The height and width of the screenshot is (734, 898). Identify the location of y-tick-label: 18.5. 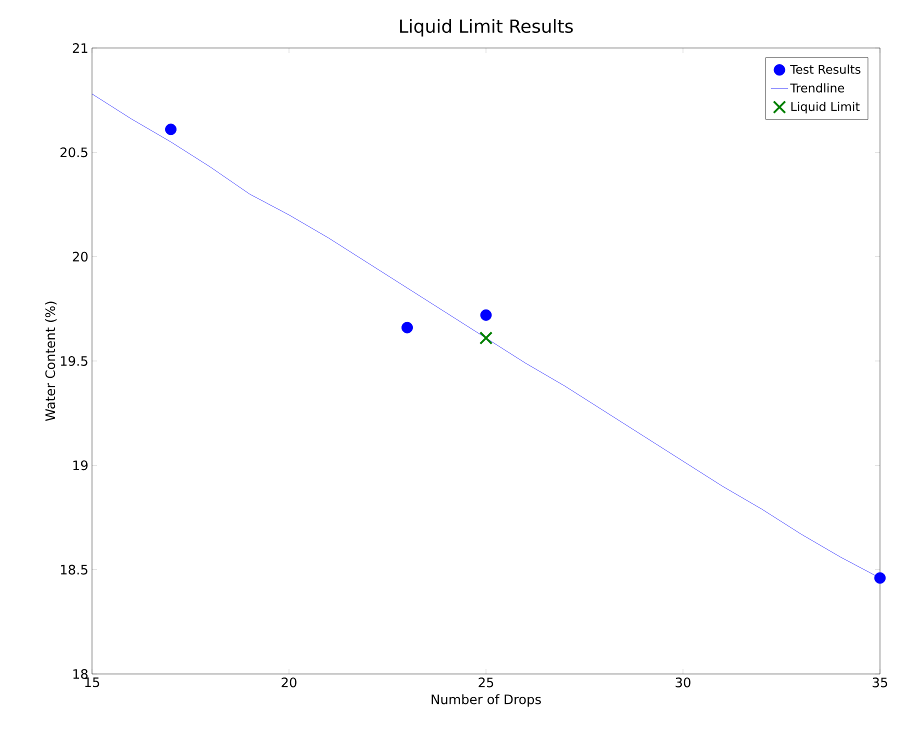
(74, 569).